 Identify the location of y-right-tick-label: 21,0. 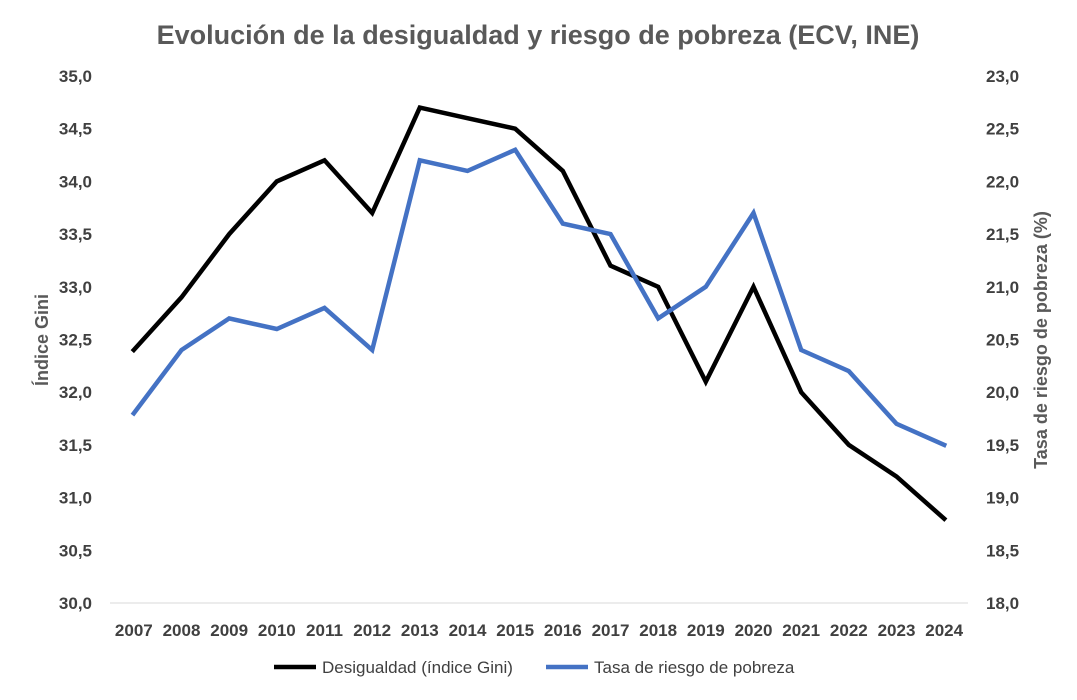
(1002, 287).